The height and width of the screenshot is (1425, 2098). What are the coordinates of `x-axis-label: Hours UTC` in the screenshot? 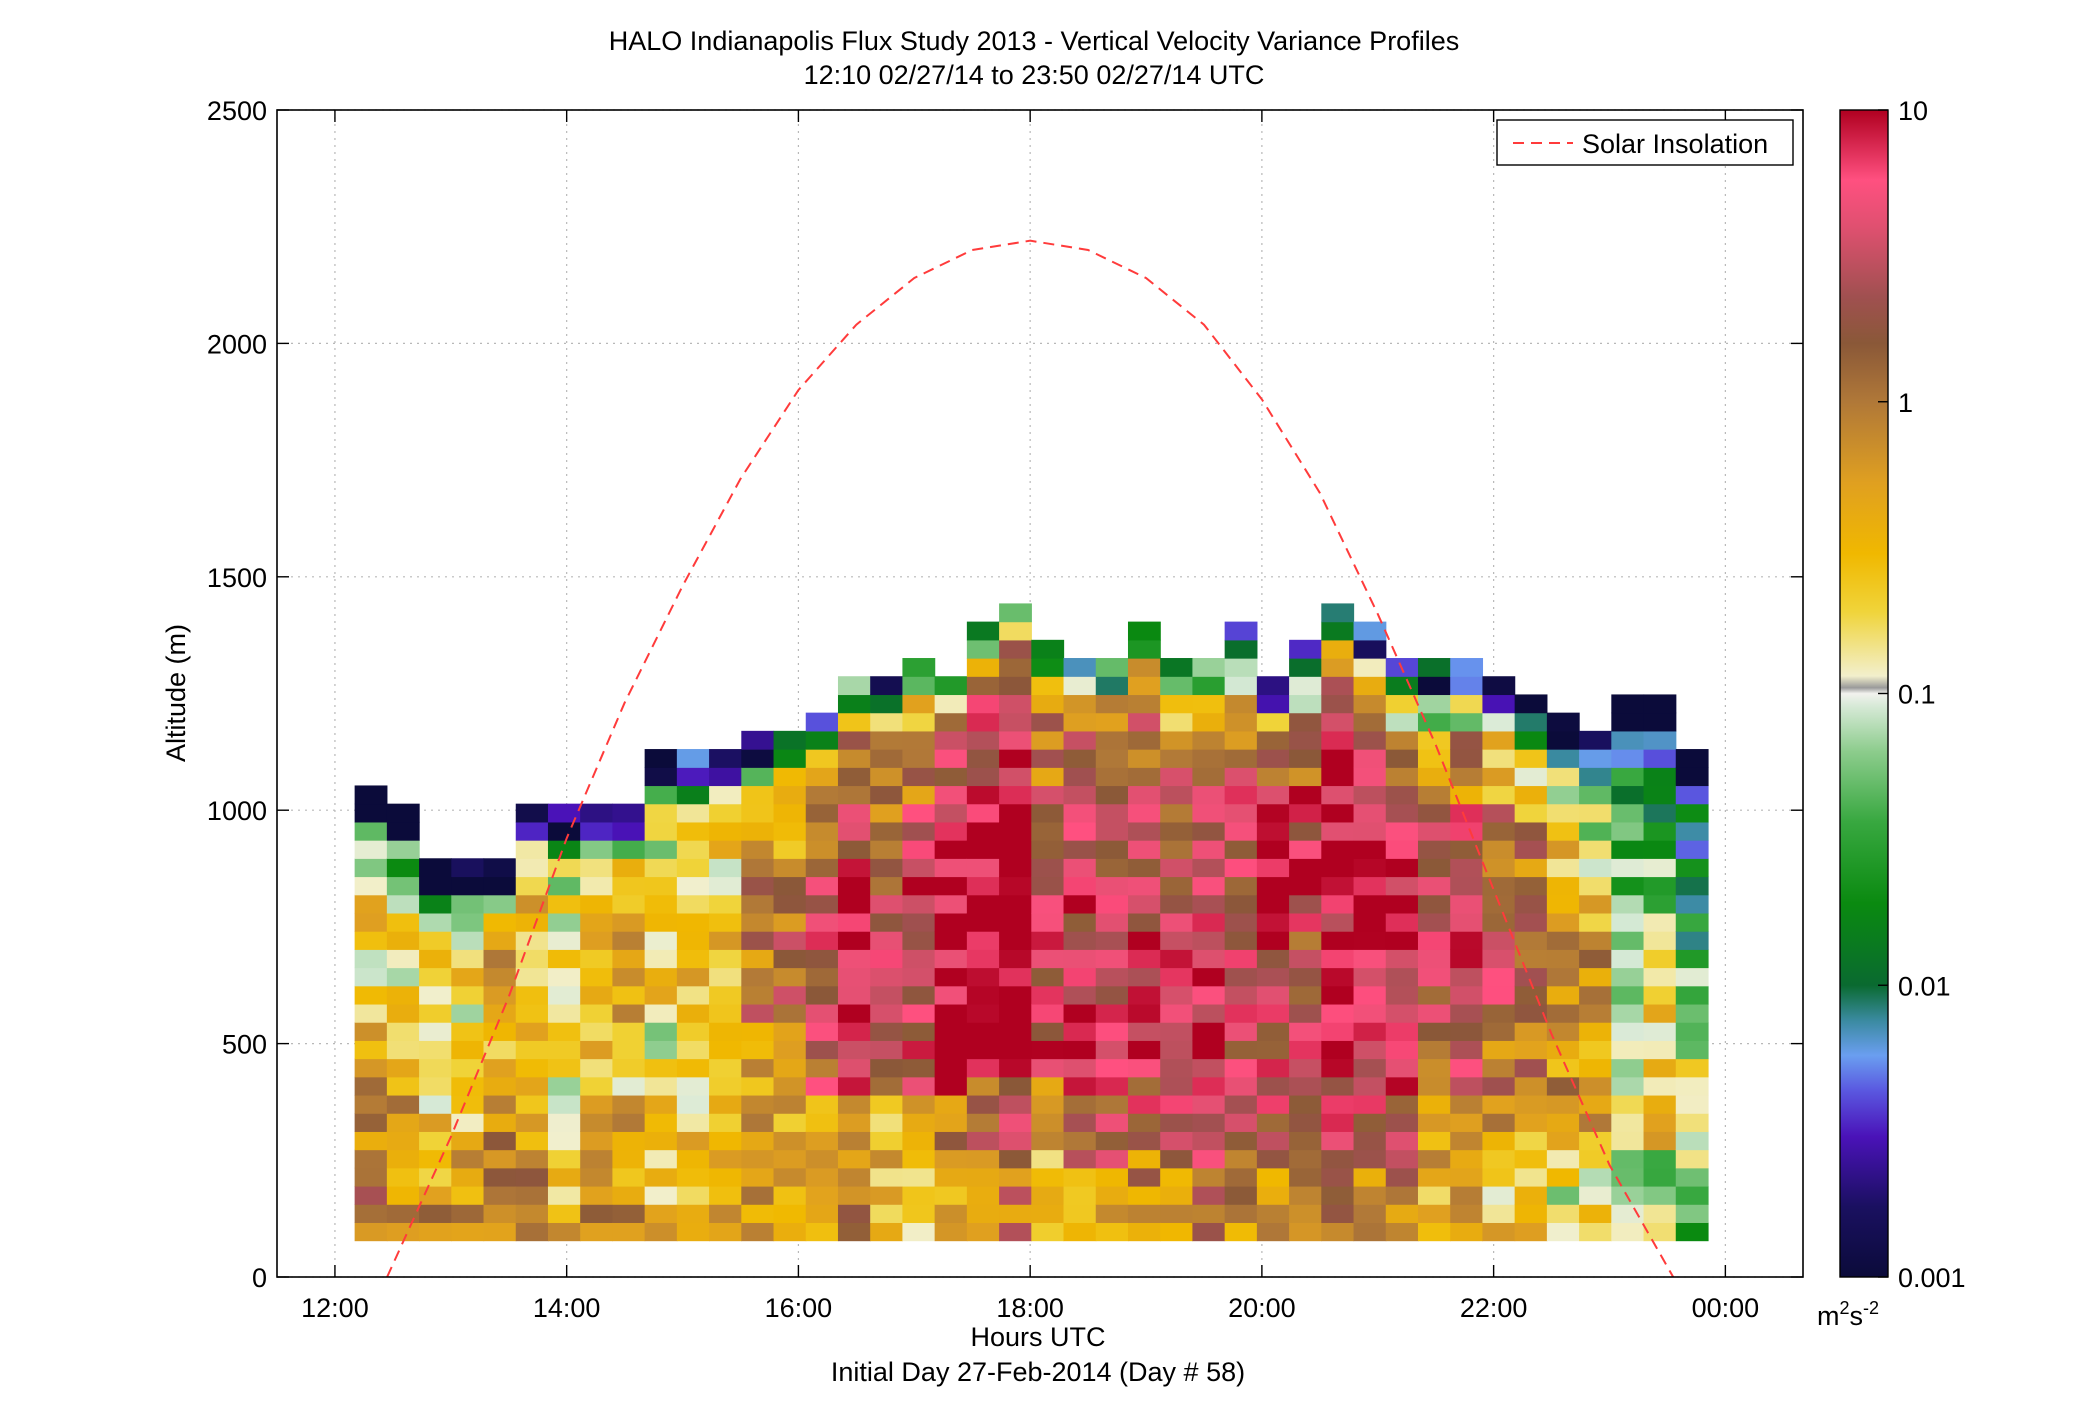 It's located at (1037, 1337).